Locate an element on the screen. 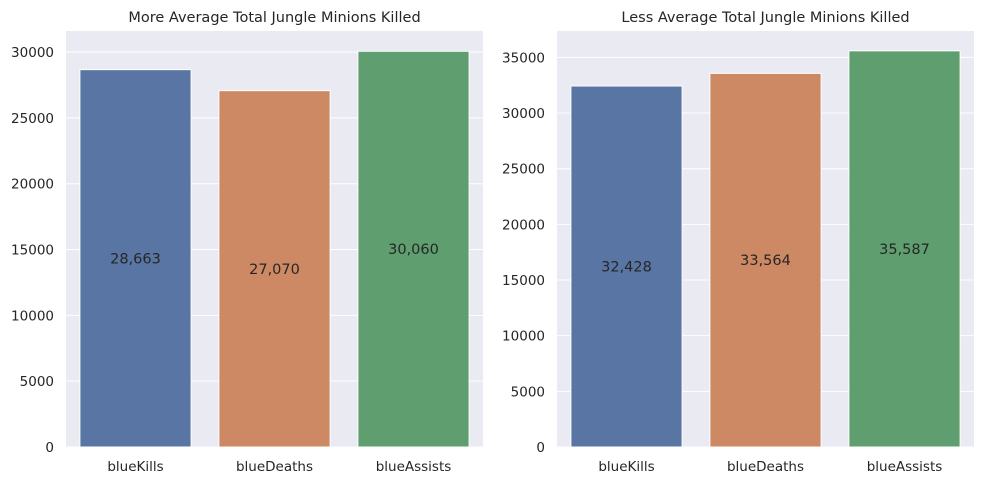 This screenshot has width=983, height=484. y-axis: 0 5000 10000 15000 20000 25000 30000 is located at coordinates (32, 250).